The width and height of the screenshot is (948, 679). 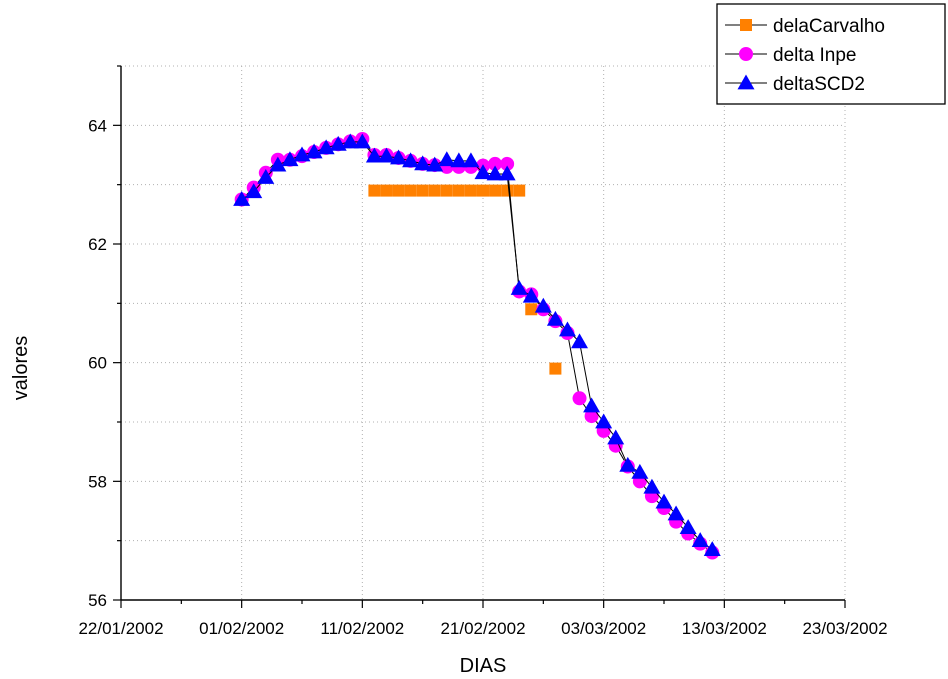 I want to click on legend-label: deltaSCD2, so click(x=819, y=84).